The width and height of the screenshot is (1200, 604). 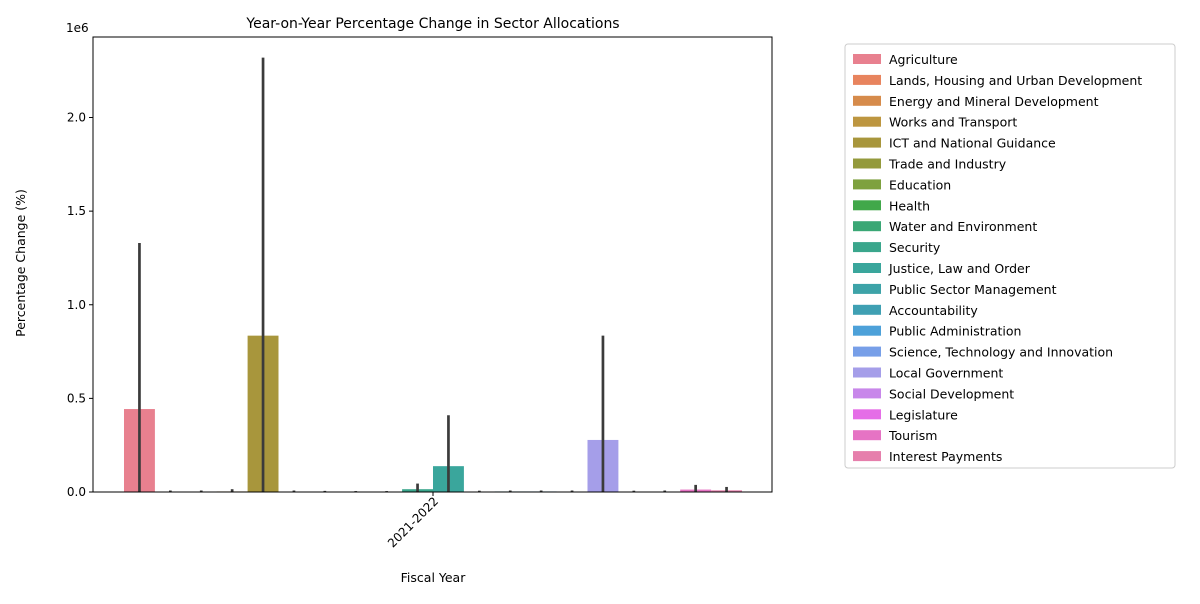 What do you see at coordinates (1015, 80) in the screenshot?
I see `legend-label-1: Lands, Housing and Urban Development` at bounding box center [1015, 80].